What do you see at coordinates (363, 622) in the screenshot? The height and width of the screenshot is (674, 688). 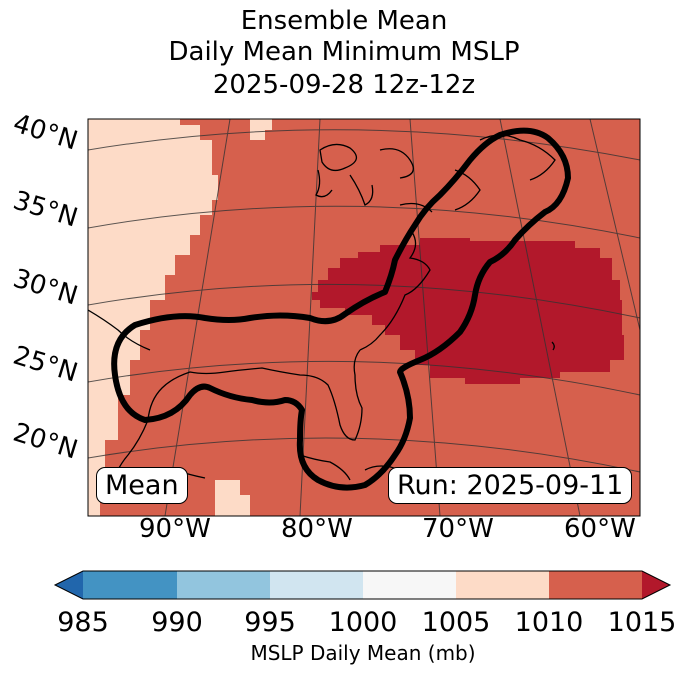 I see `colorbar-tick: 1000` at bounding box center [363, 622].